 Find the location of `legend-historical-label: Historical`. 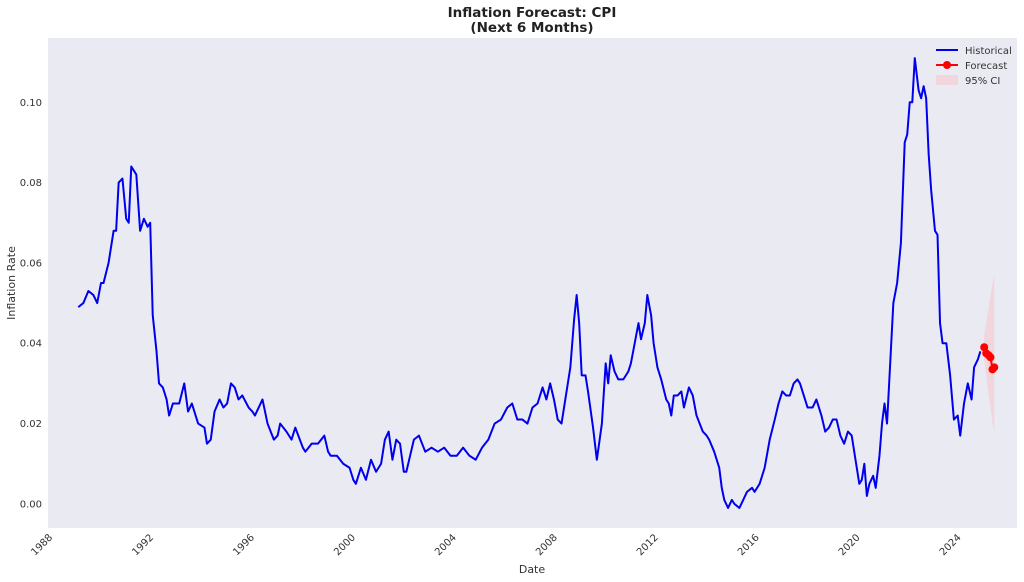

legend-historical-label: Historical is located at coordinates (988, 51).